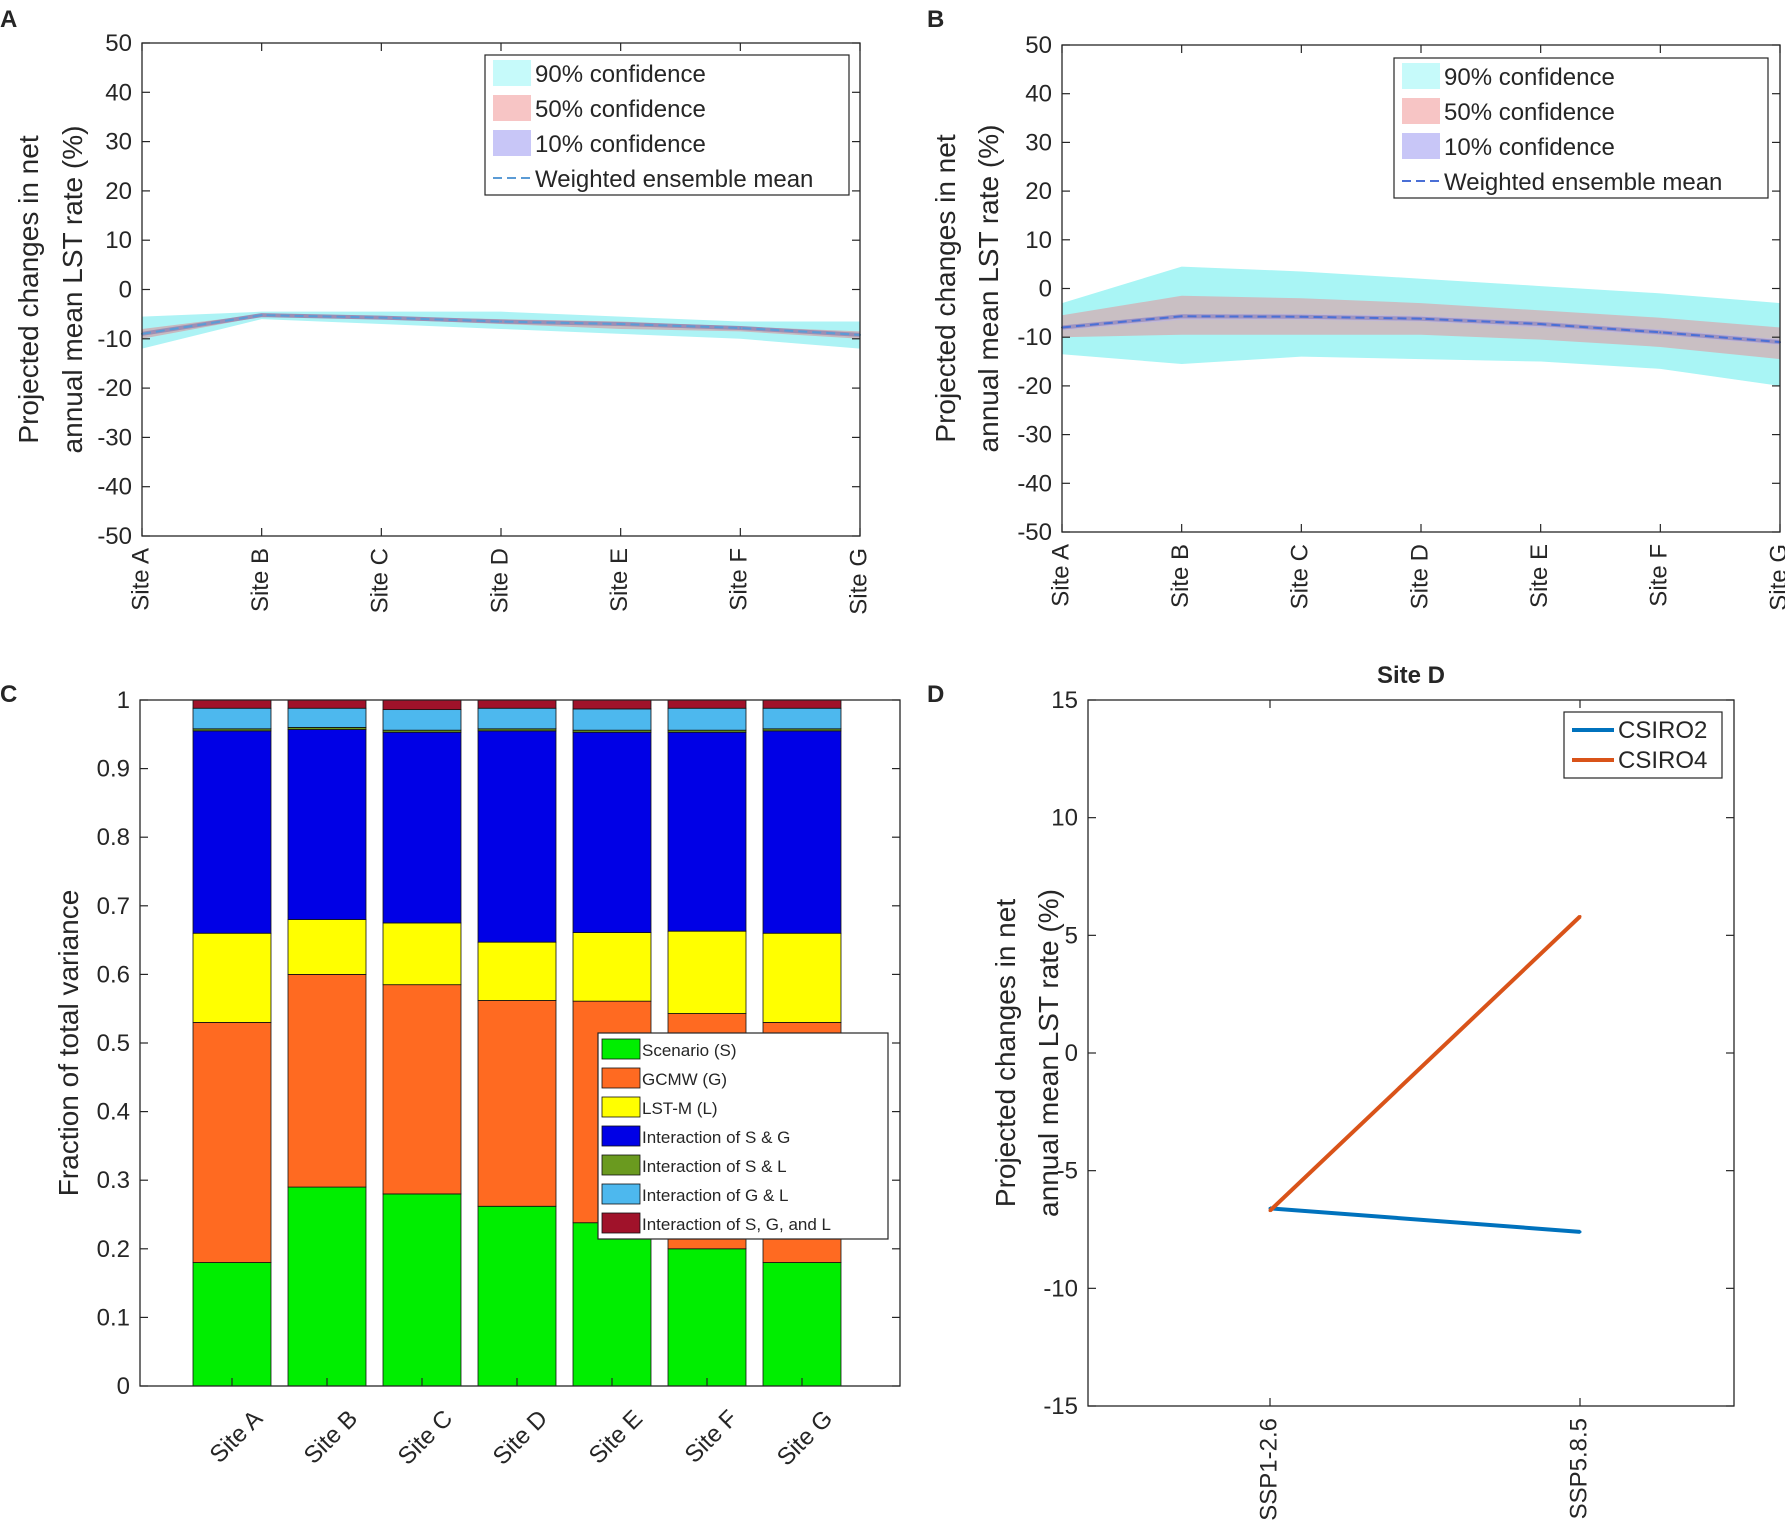 The width and height of the screenshot is (1785, 1540). I want to click on legend-label: Scenario (S), so click(689, 1050).